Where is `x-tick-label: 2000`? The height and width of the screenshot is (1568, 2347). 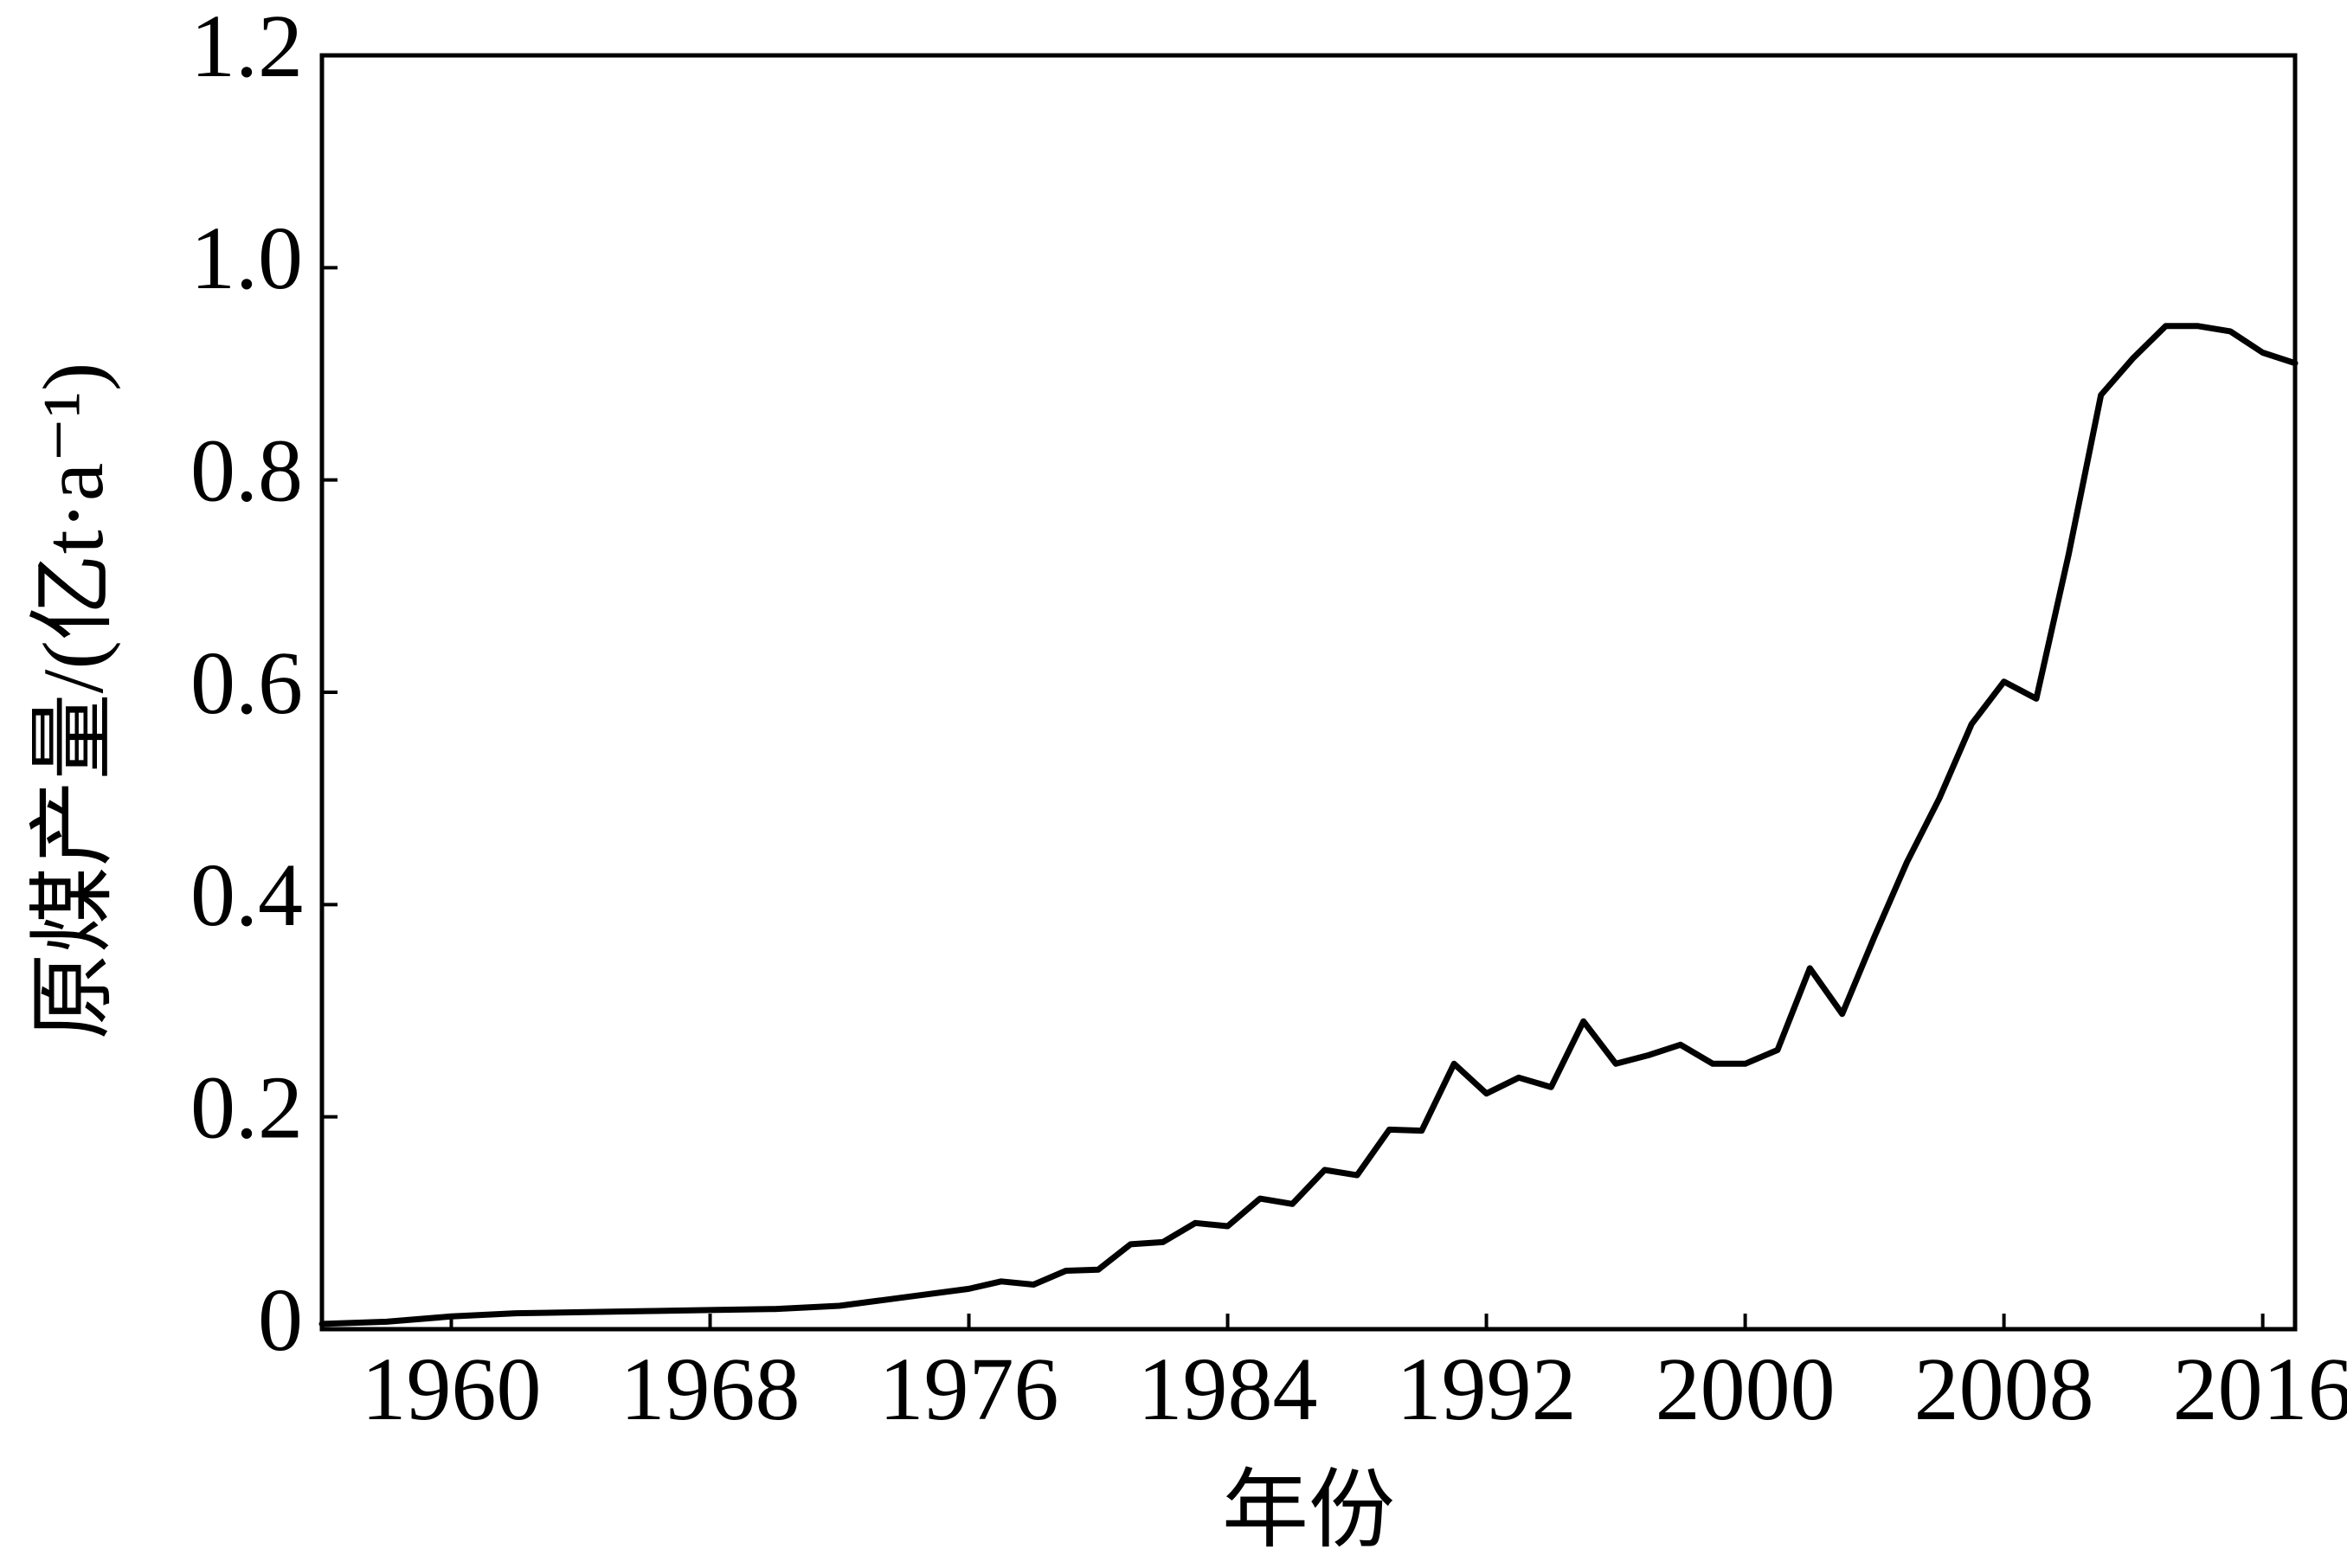 x-tick-label: 2000 is located at coordinates (1746, 1389).